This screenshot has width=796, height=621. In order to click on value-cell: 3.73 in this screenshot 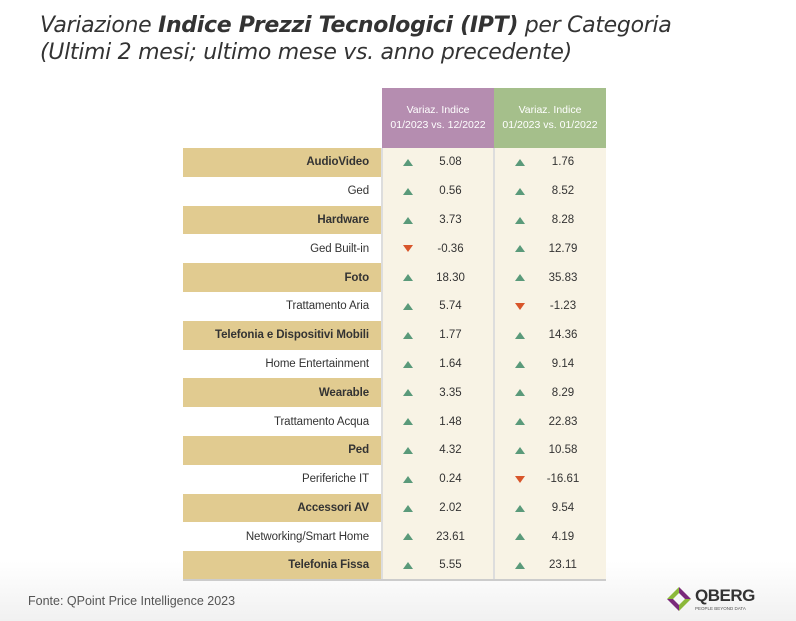, I will do `click(437, 220)`.